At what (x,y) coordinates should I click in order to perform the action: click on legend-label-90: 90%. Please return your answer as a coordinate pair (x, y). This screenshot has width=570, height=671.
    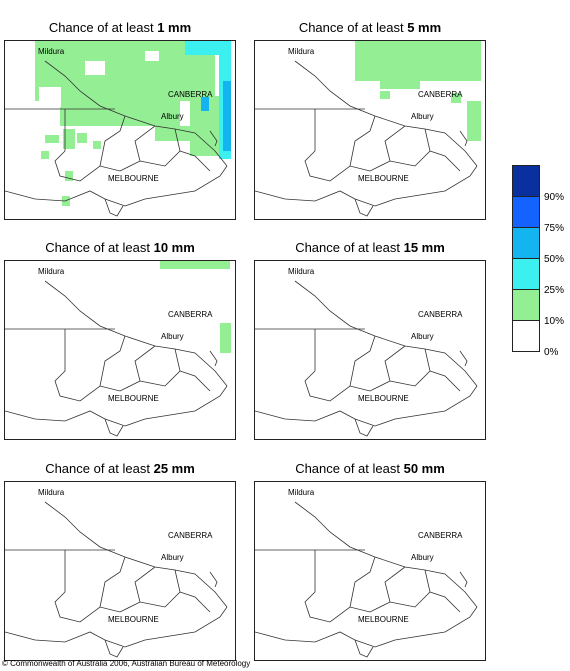
    Looking at the image, I should click on (554, 197).